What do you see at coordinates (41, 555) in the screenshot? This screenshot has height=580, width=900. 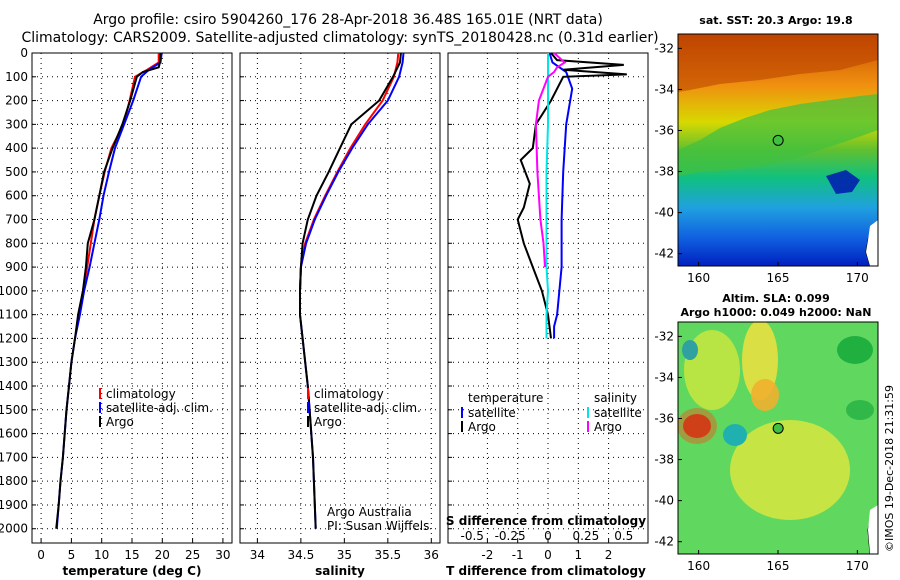 I see `t-xtick-label: 0` at bounding box center [41, 555].